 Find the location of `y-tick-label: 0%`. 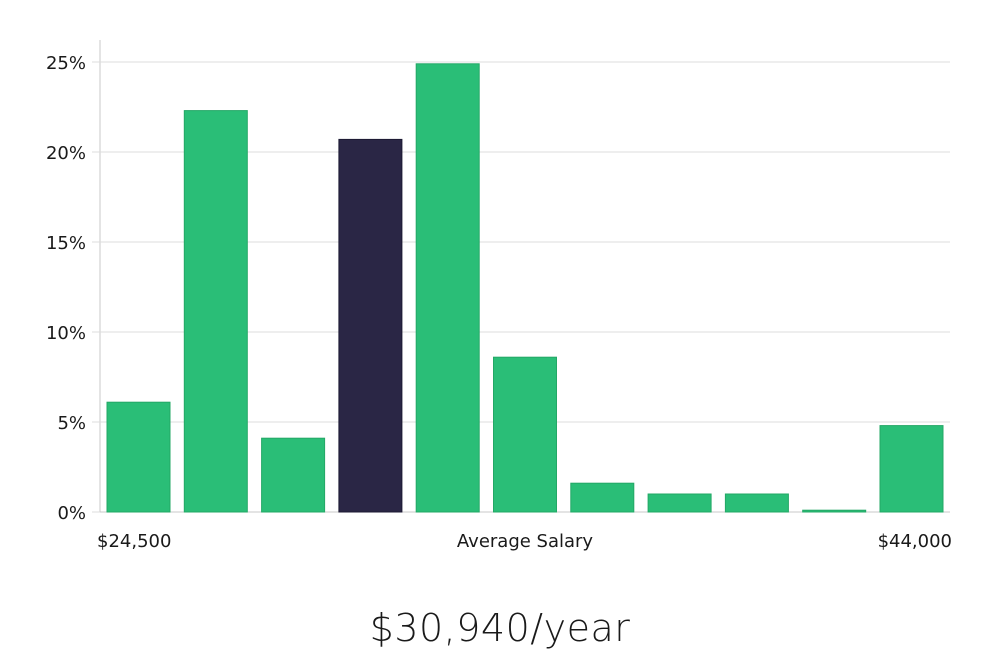

y-tick-label: 0% is located at coordinates (71, 513).